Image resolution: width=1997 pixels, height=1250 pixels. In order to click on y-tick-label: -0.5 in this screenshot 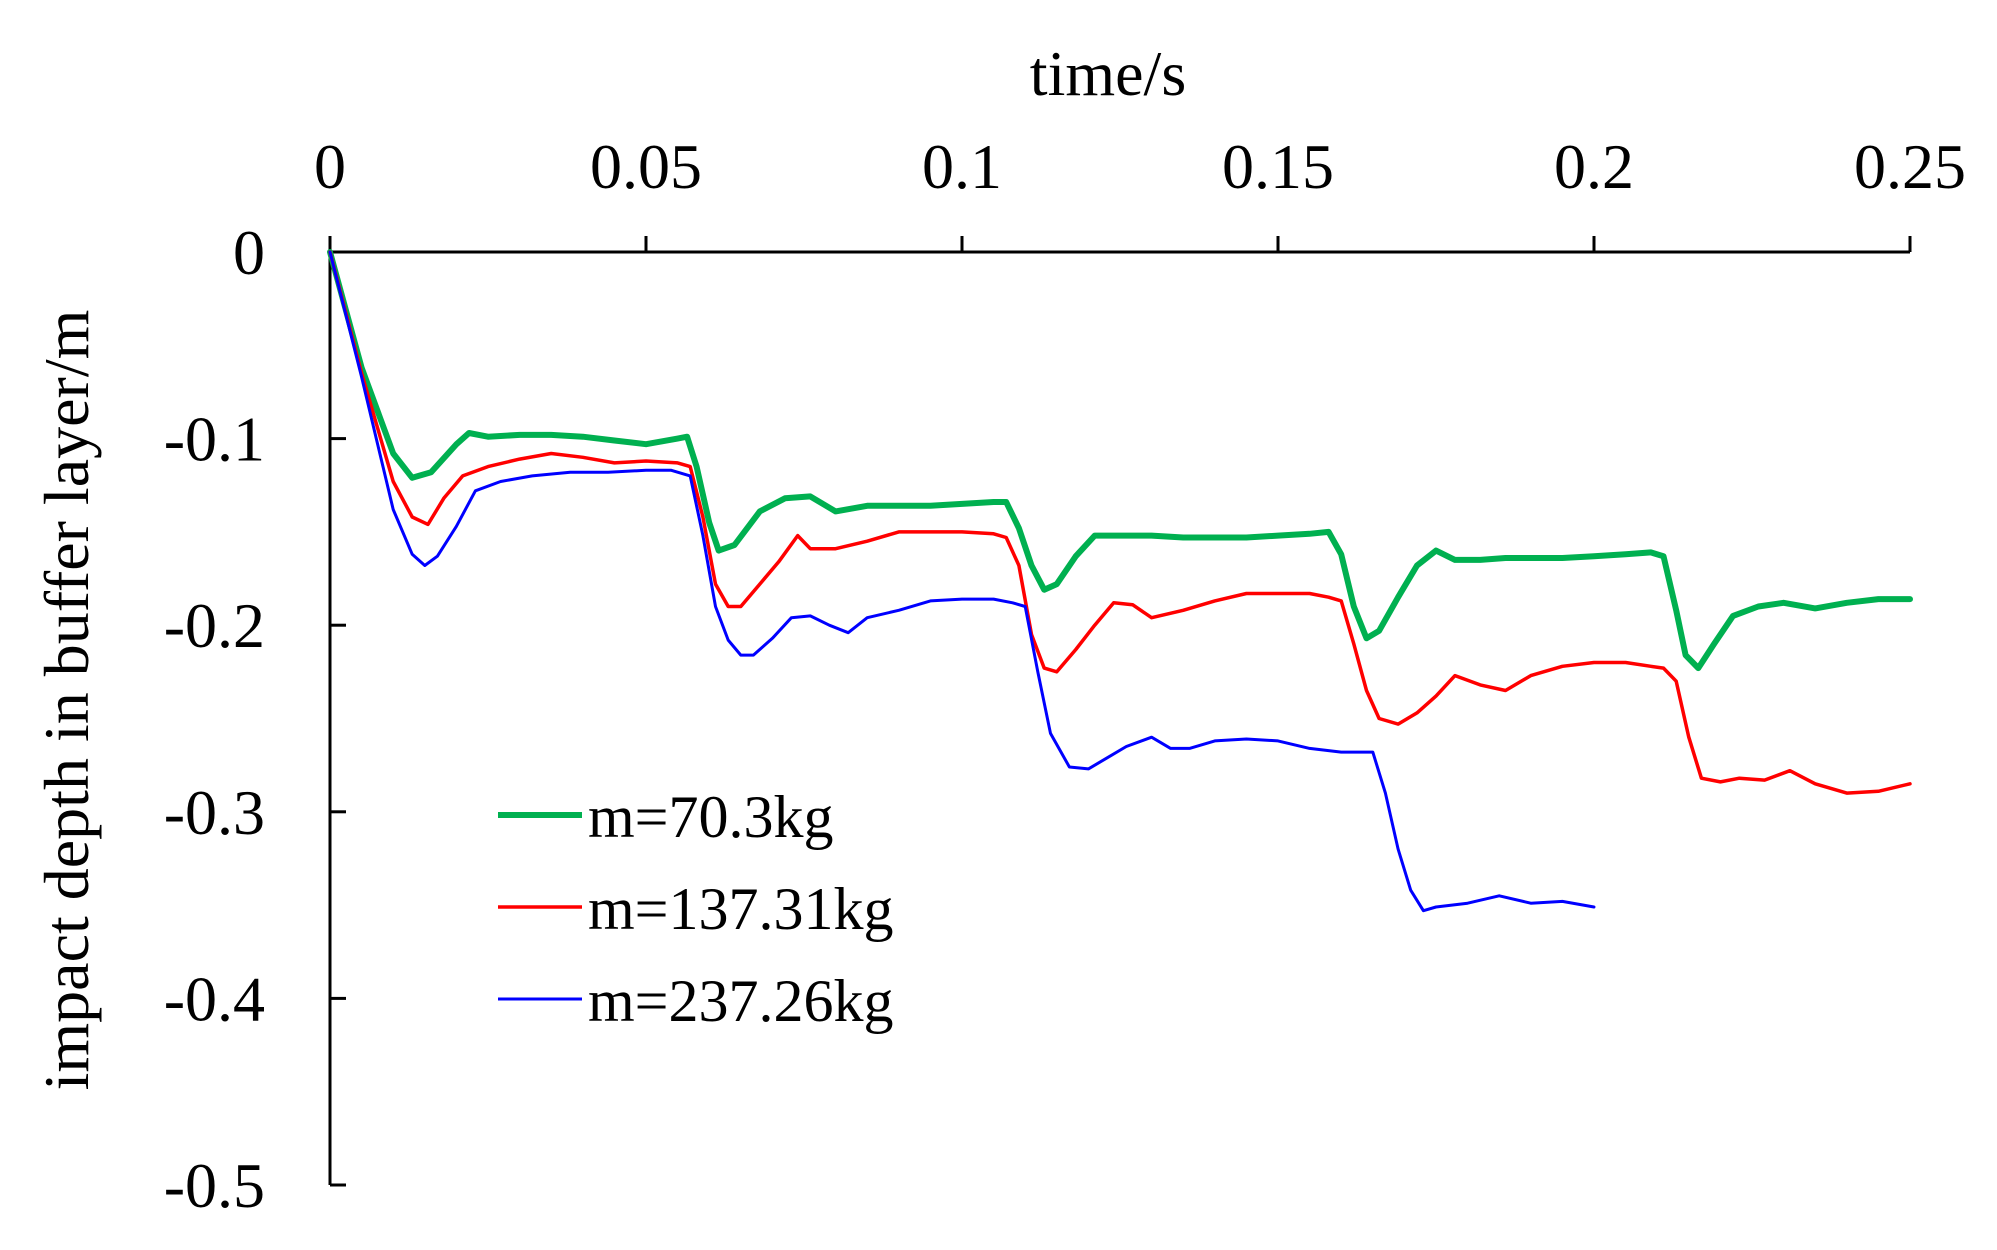, I will do `click(214, 1185)`.